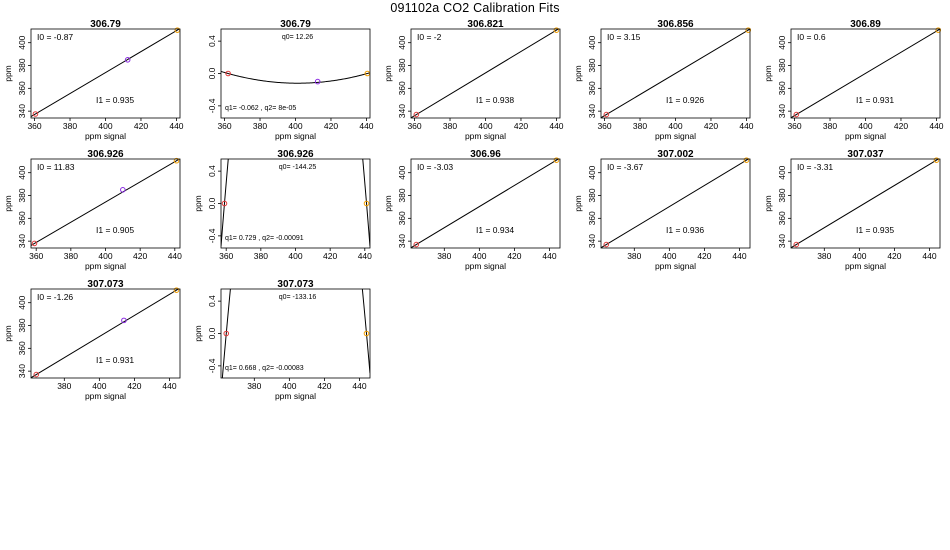  I want to click on q0-annotation: q0= -133.16, so click(298, 297).